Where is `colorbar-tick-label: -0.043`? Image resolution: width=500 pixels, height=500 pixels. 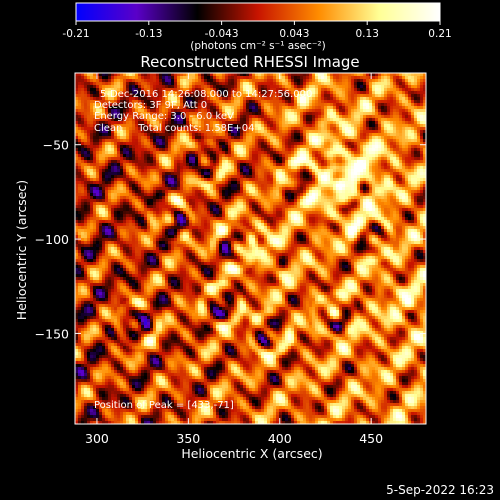
colorbar-tick-label: -0.043 is located at coordinates (222, 34).